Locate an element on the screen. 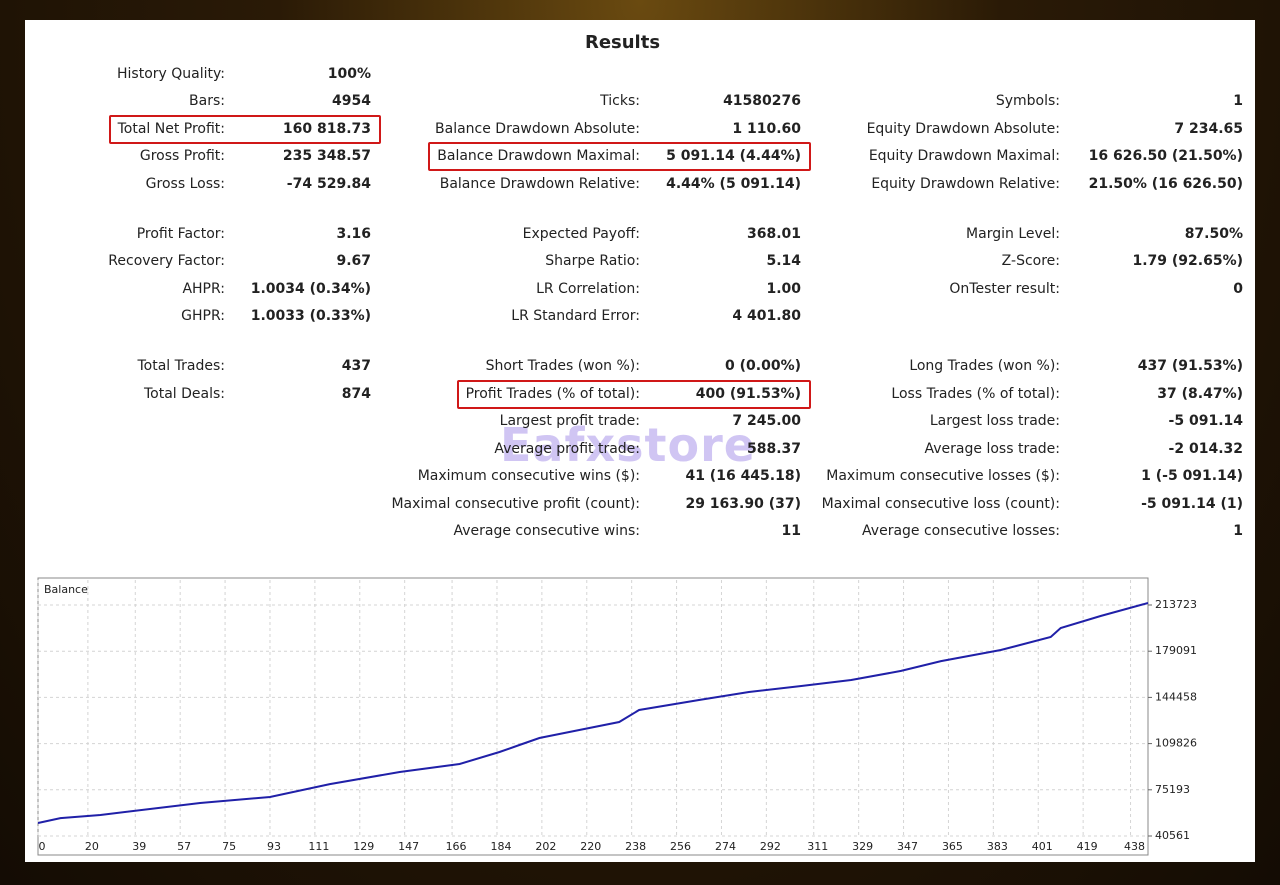  stat-value: -5 091.14 is located at coordinates (1205, 421).